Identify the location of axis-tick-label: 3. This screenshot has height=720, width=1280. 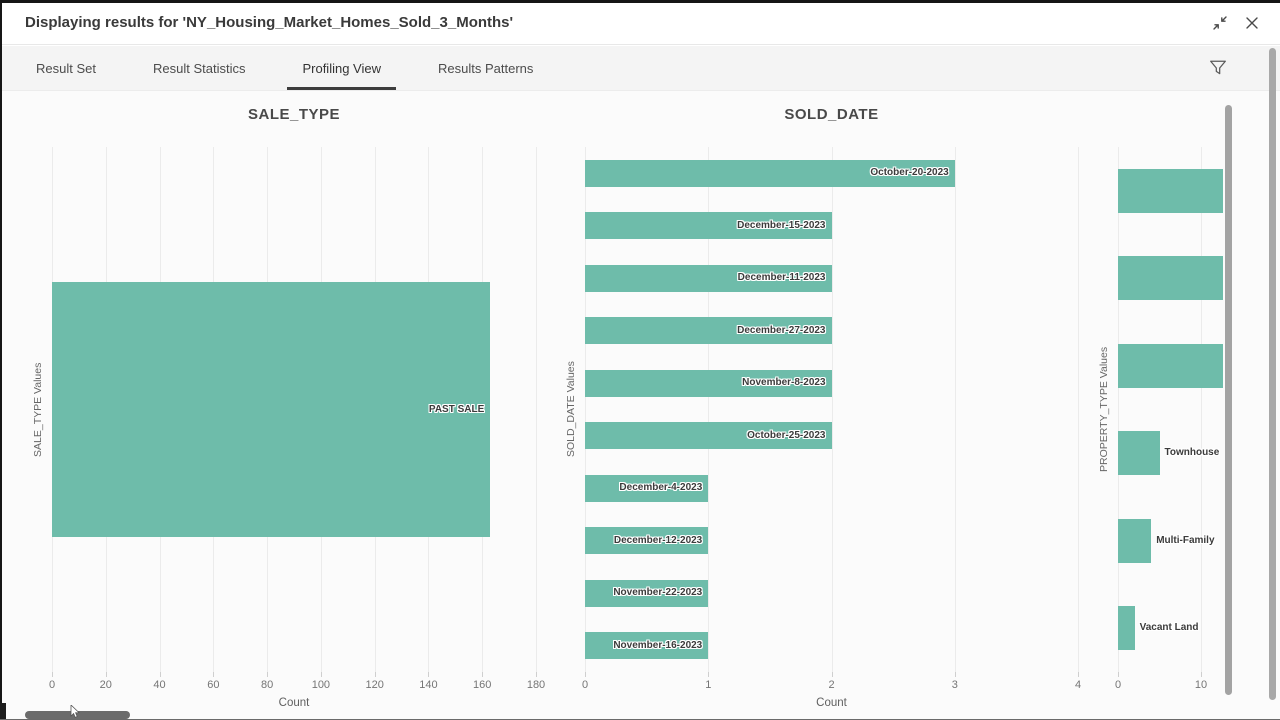
(954, 685).